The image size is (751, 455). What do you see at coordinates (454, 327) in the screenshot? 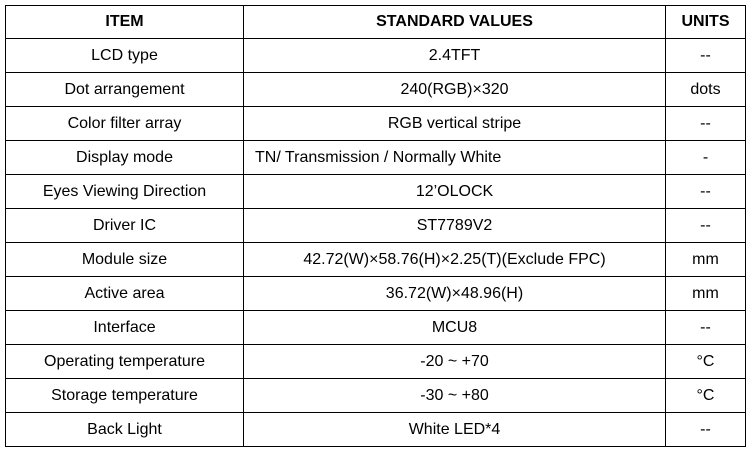
I see `value-cell: MCU8` at bounding box center [454, 327].